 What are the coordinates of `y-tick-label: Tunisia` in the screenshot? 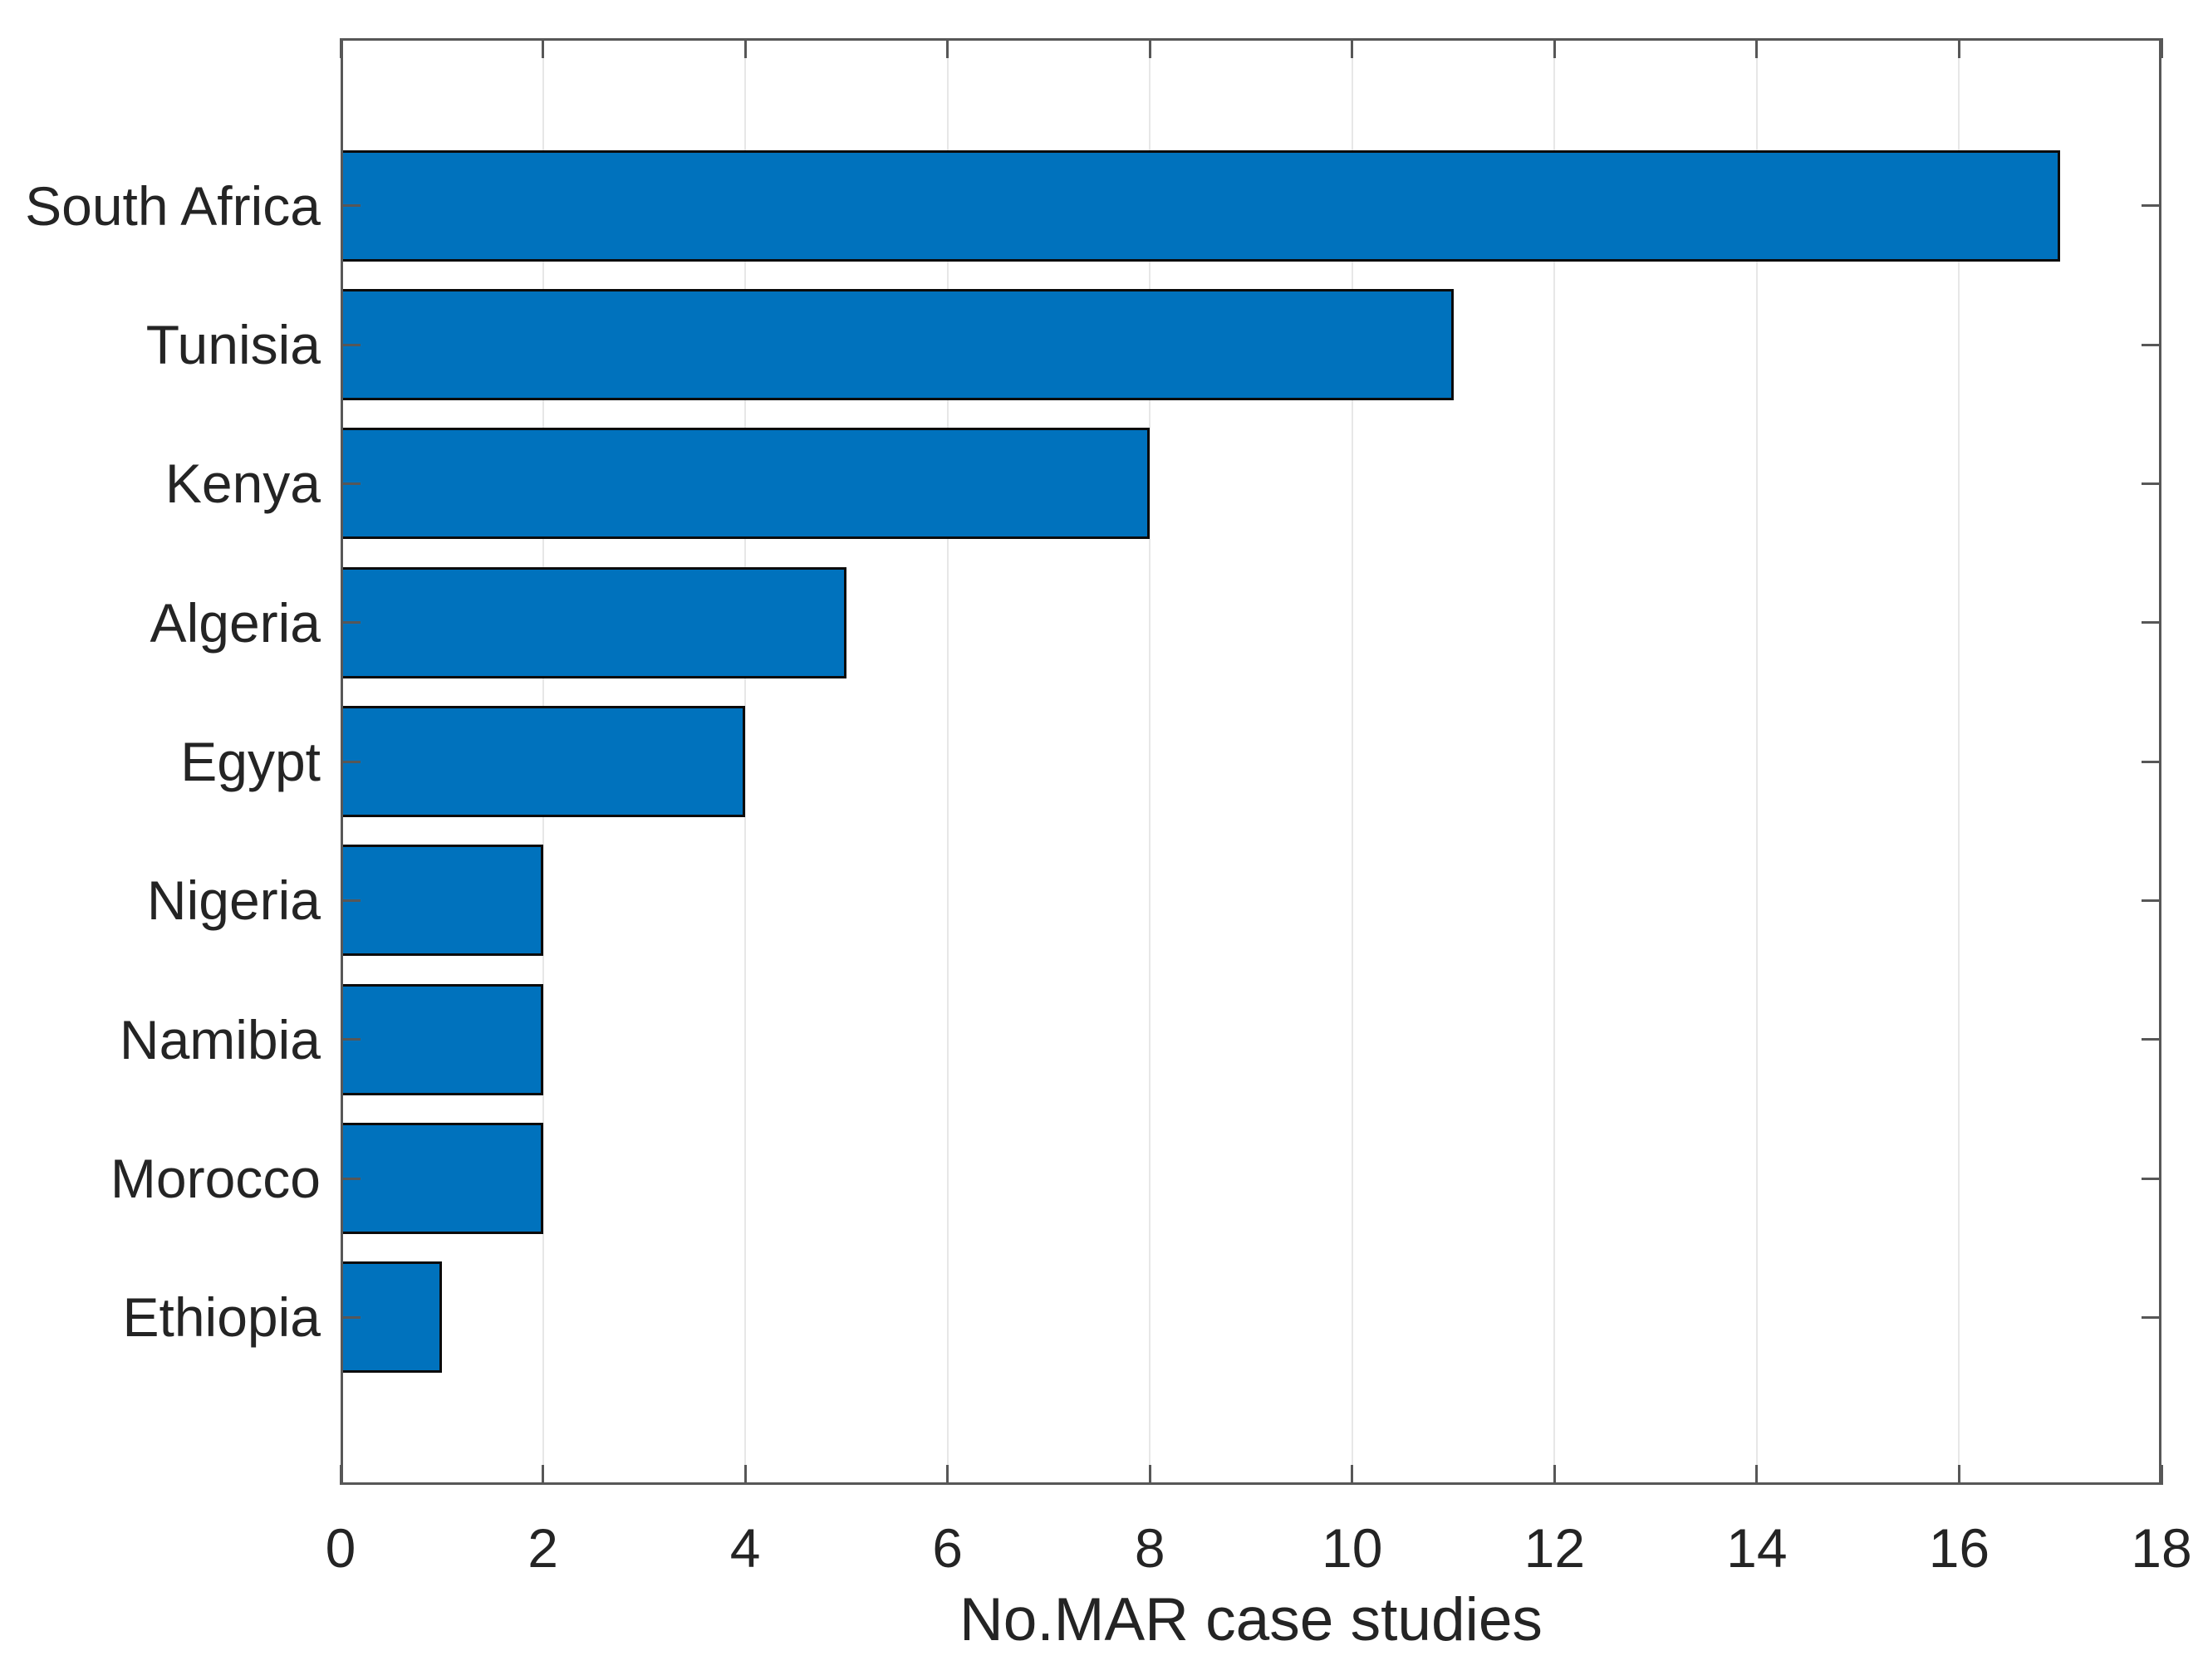 It's located at (233, 344).